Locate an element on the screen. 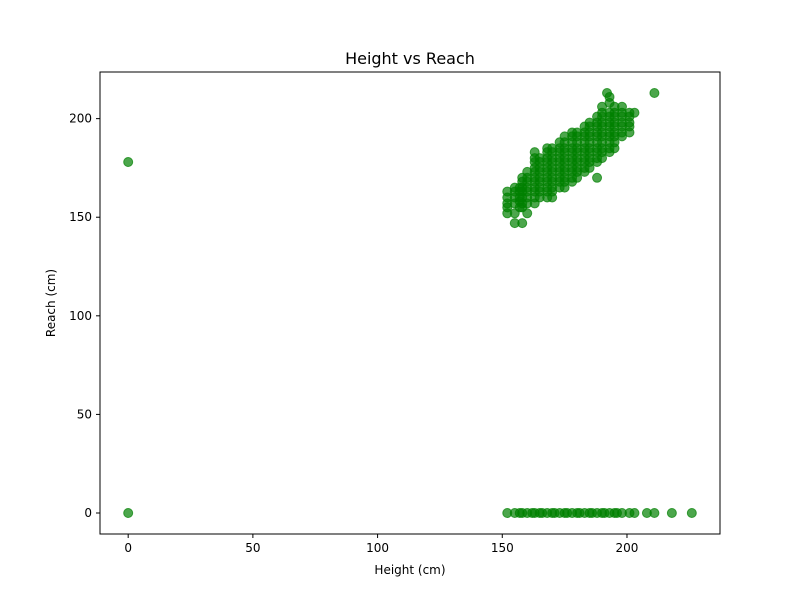 Image resolution: width=800 pixels, height=600 pixels. y-tick-label: 150 is located at coordinates (80, 217).